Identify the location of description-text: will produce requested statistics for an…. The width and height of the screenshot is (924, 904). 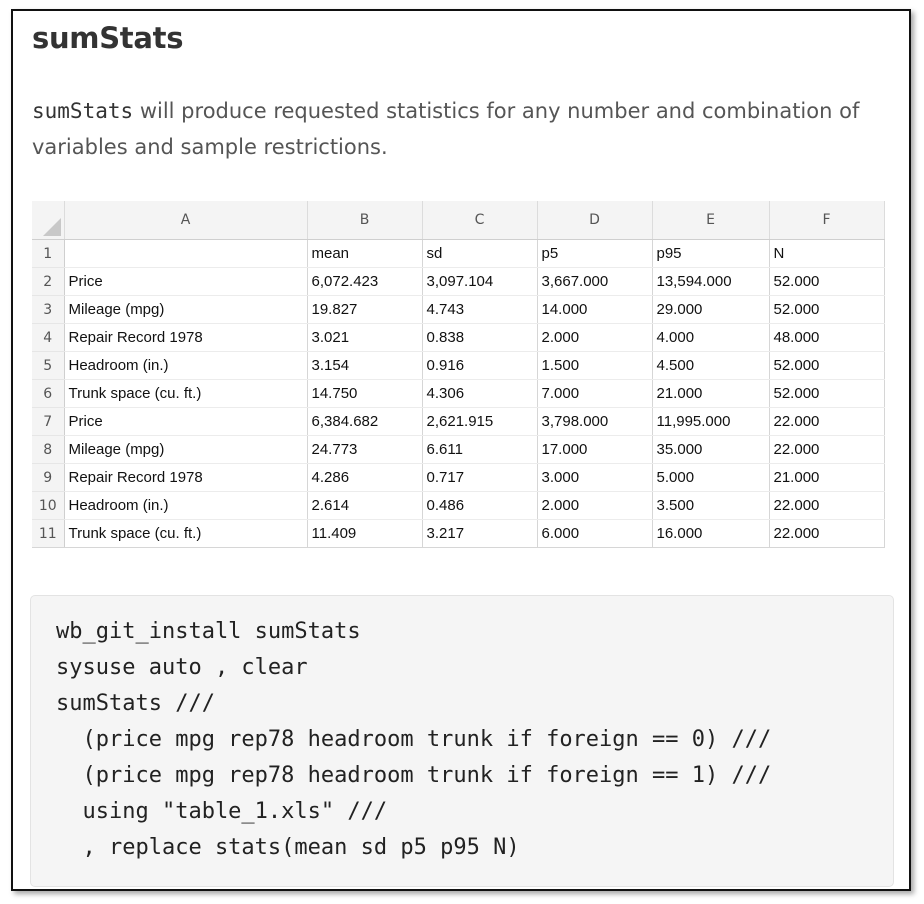
(446, 129).